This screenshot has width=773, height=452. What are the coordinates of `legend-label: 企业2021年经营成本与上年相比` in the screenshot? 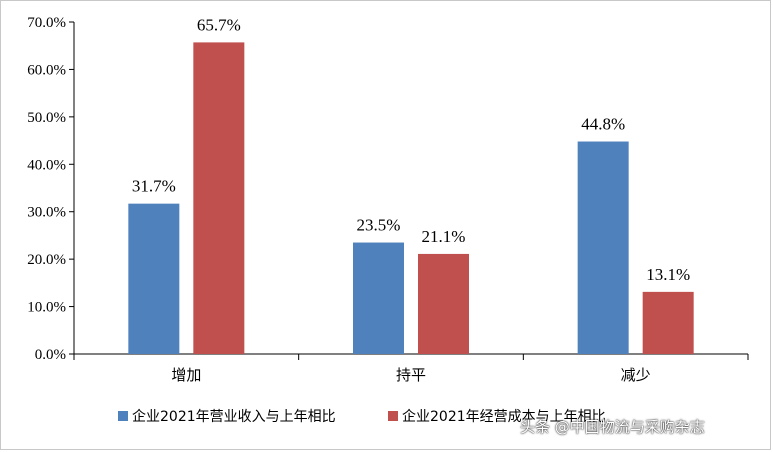 It's located at (504, 416).